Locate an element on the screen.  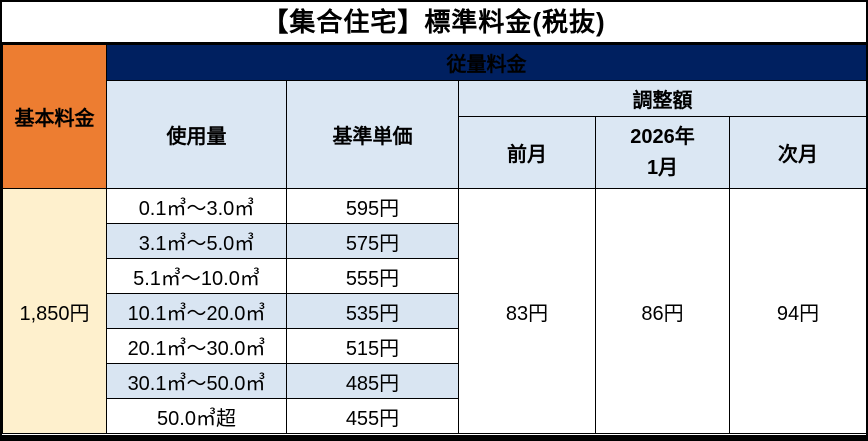
usage-tier: 10.1㎥〜20.0㎥ is located at coordinates (196, 311).